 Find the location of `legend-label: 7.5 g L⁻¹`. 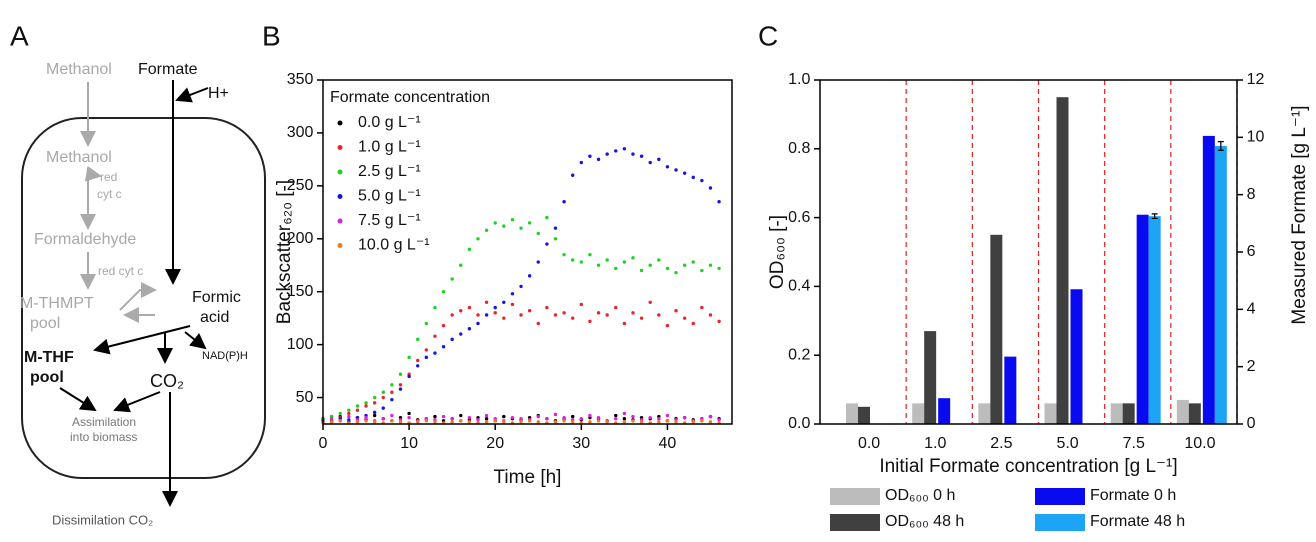

legend-label: 7.5 g L⁻¹ is located at coordinates (389, 220).